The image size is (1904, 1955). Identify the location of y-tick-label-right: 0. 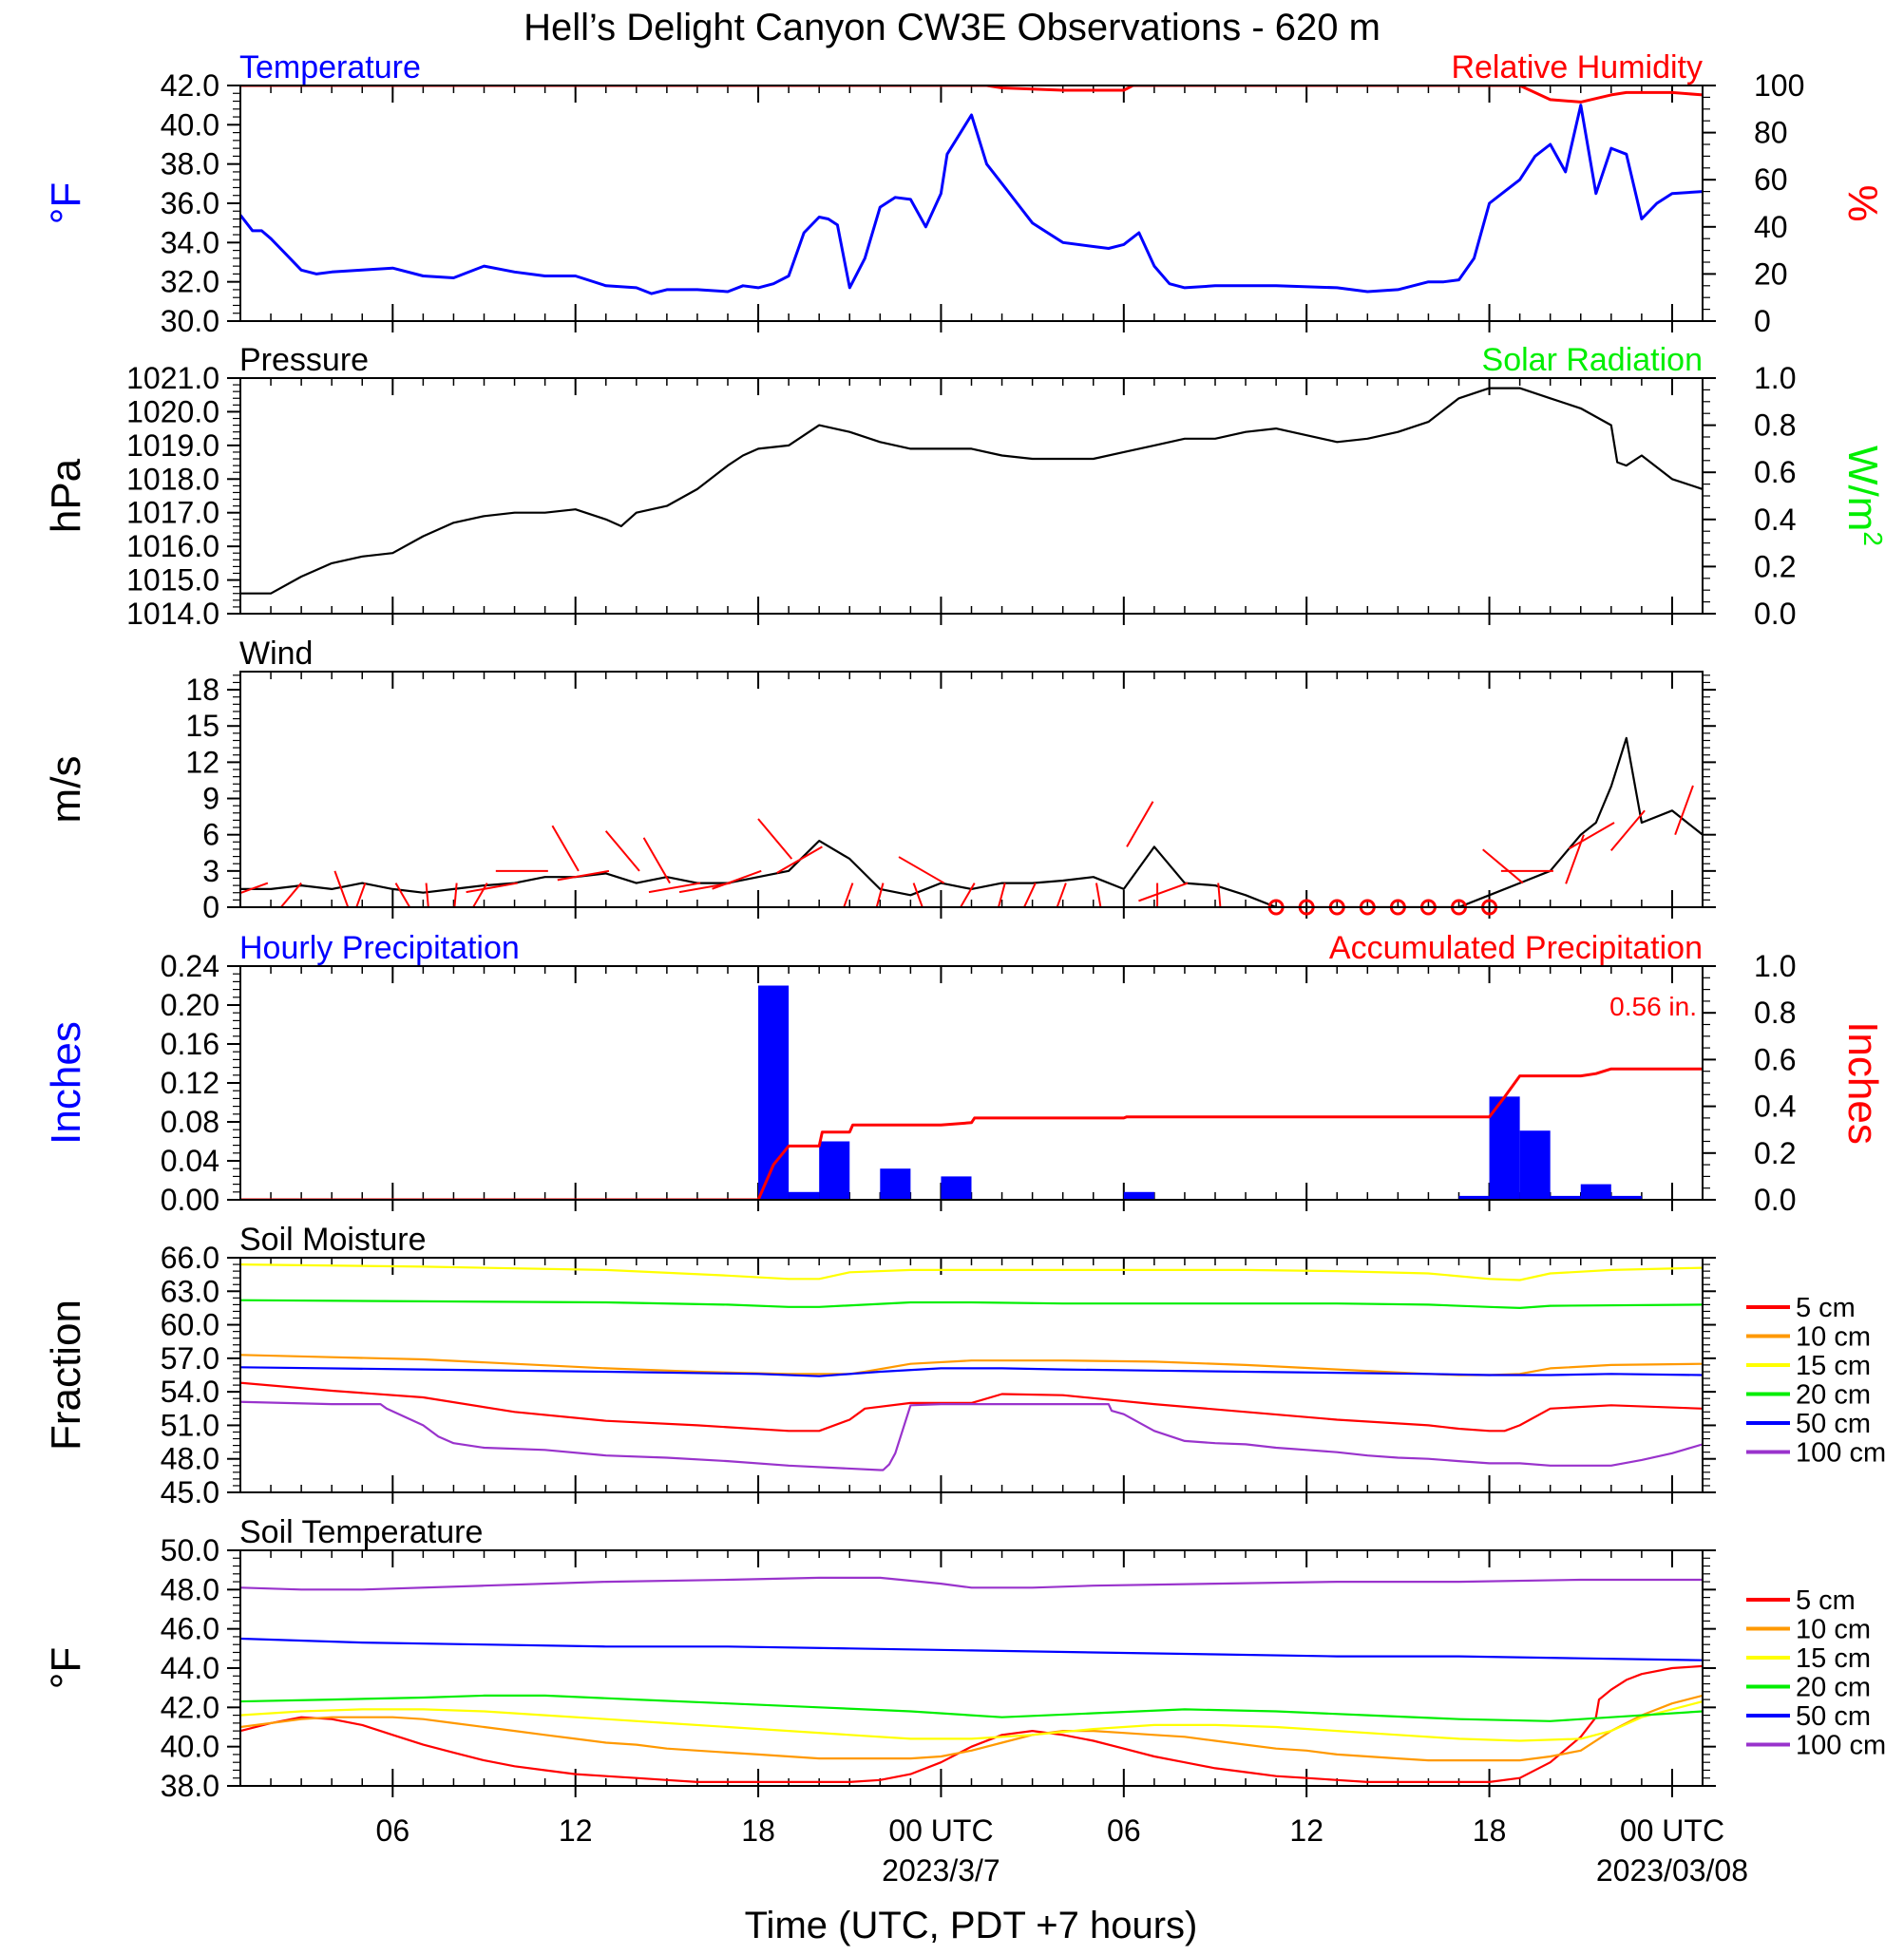
(1763, 321).